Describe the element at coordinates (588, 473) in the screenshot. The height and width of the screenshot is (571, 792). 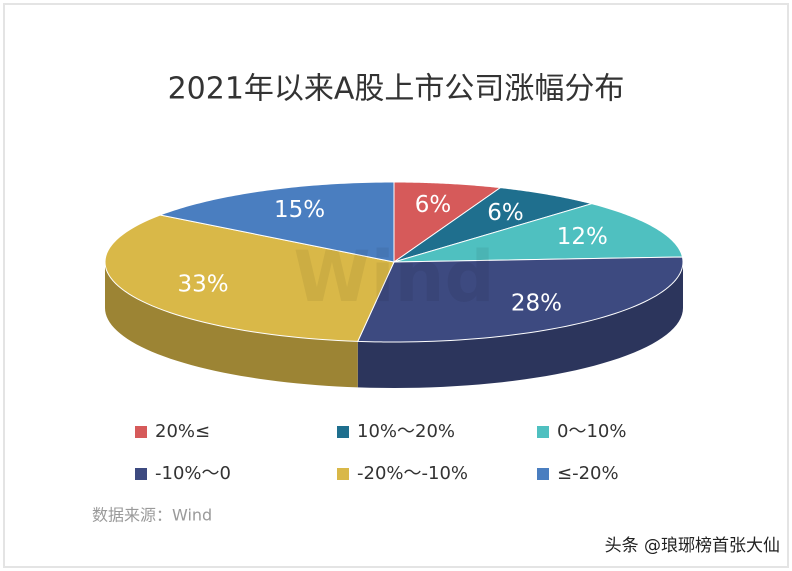
I see `legend-label: ≤-20%` at that location.